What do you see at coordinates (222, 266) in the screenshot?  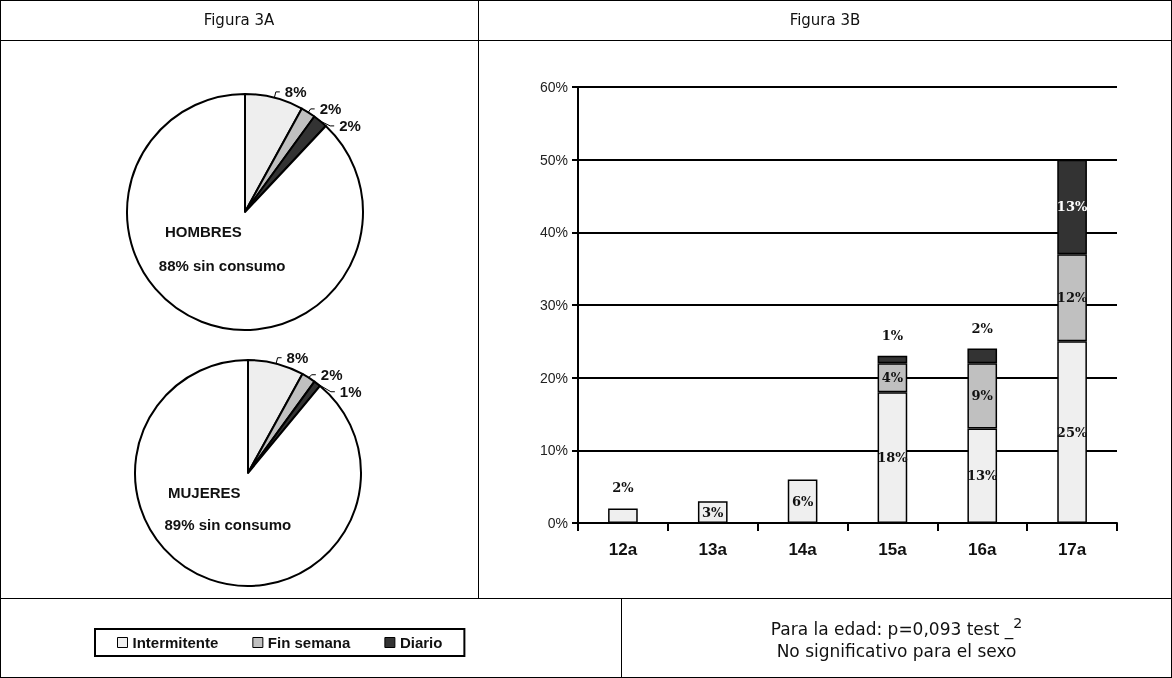 I see `data-label: 88% sin consumo` at bounding box center [222, 266].